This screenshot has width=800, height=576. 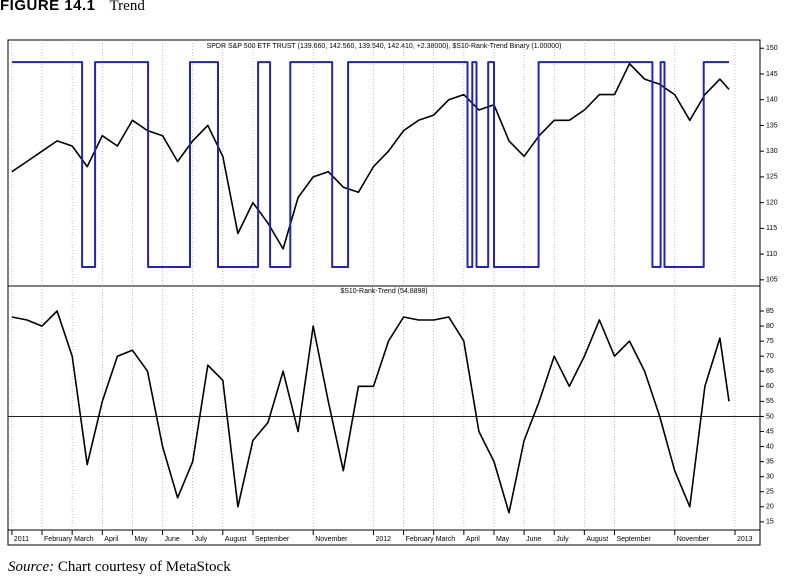 What do you see at coordinates (770, 492) in the screenshot?
I see `y-tick-label: 25` at bounding box center [770, 492].